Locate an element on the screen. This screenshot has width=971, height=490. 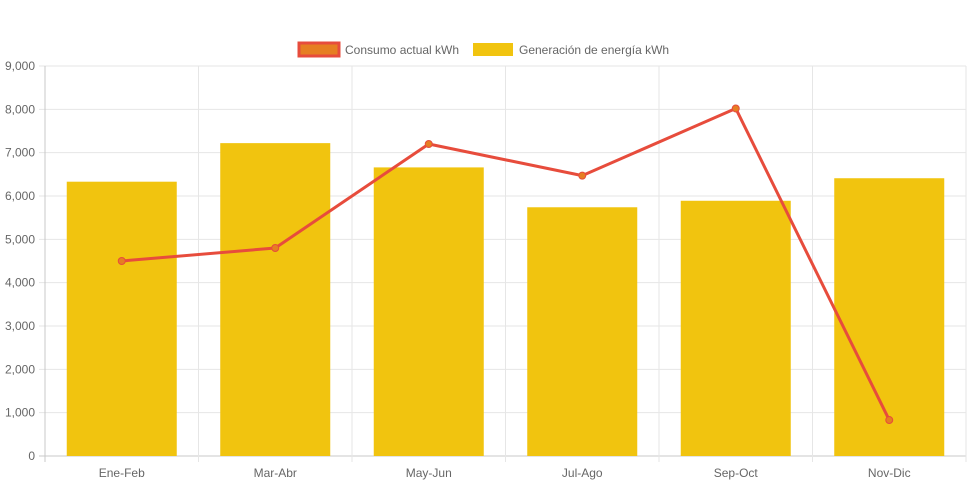
legend-swatch-generacion is located at coordinates (493, 49).